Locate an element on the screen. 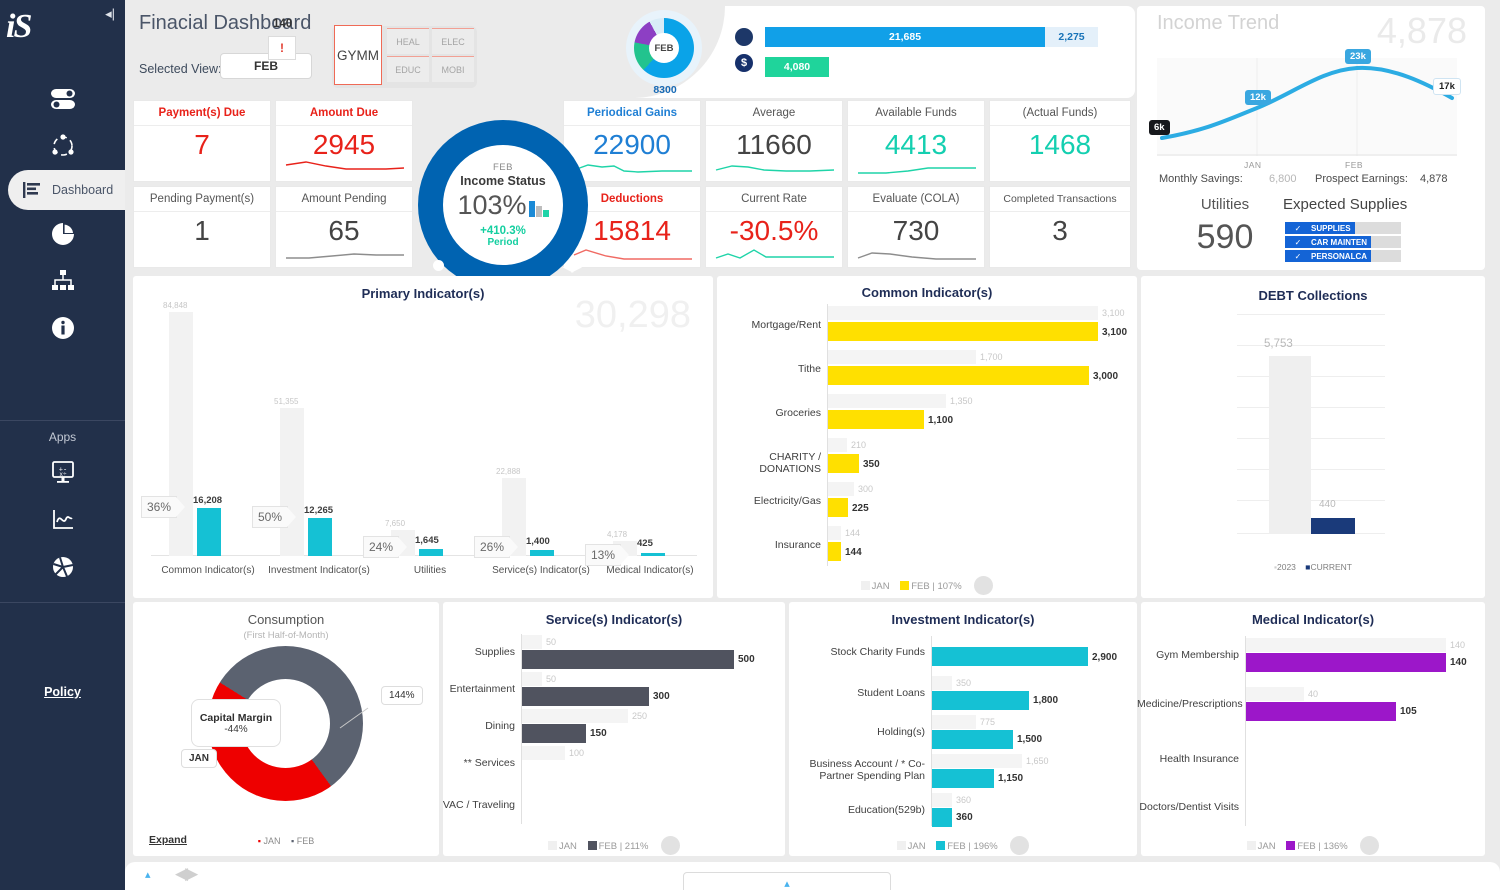 Image resolution: width=1500 pixels, height=890 pixels. expected-supply-row: ✓ CAR MAINTEN is located at coordinates (1343, 242).